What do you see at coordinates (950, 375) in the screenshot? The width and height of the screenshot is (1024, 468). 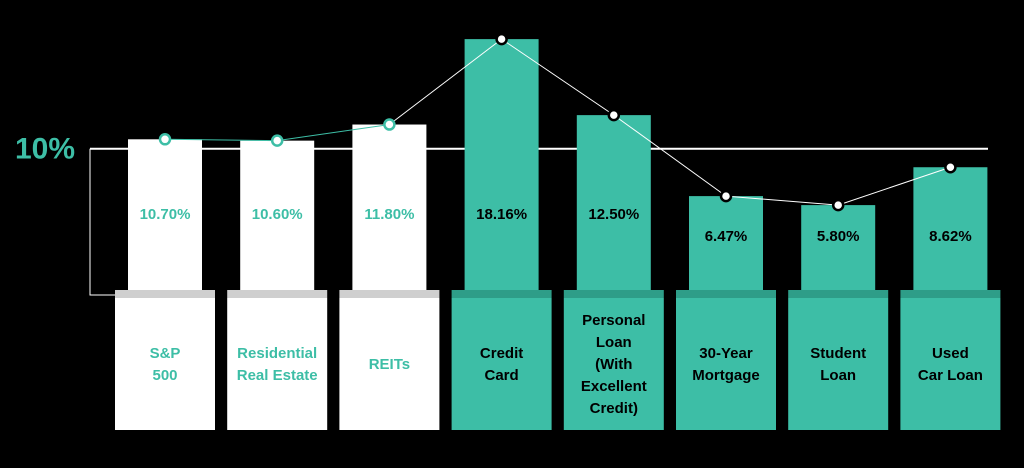 I see `category-label: Car Loan` at bounding box center [950, 375].